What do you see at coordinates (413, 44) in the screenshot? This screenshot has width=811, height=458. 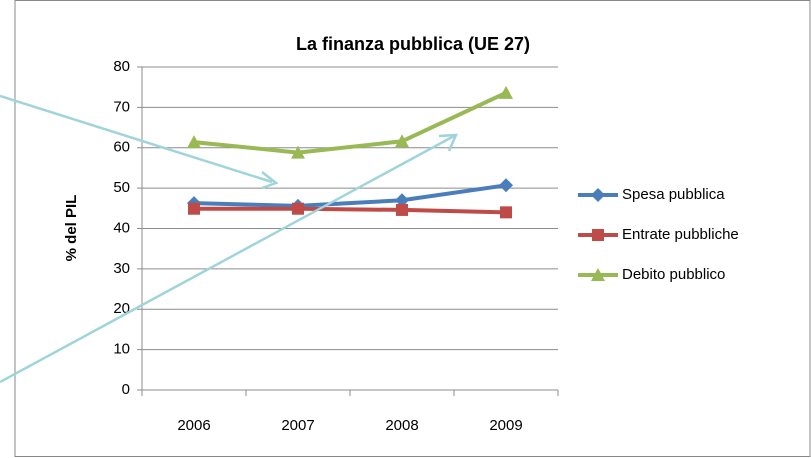 I see `chart-title: La finanza pubblica (UE 27)` at bounding box center [413, 44].